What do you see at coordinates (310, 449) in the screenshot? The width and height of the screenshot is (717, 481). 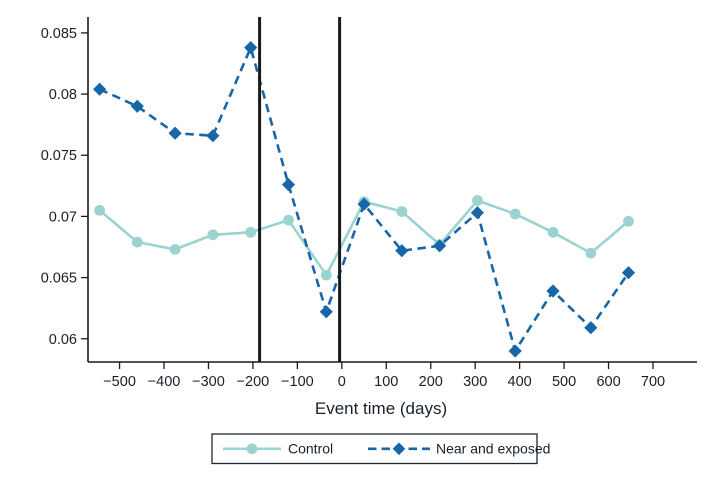 I see `legend-label-control: Control` at bounding box center [310, 449].